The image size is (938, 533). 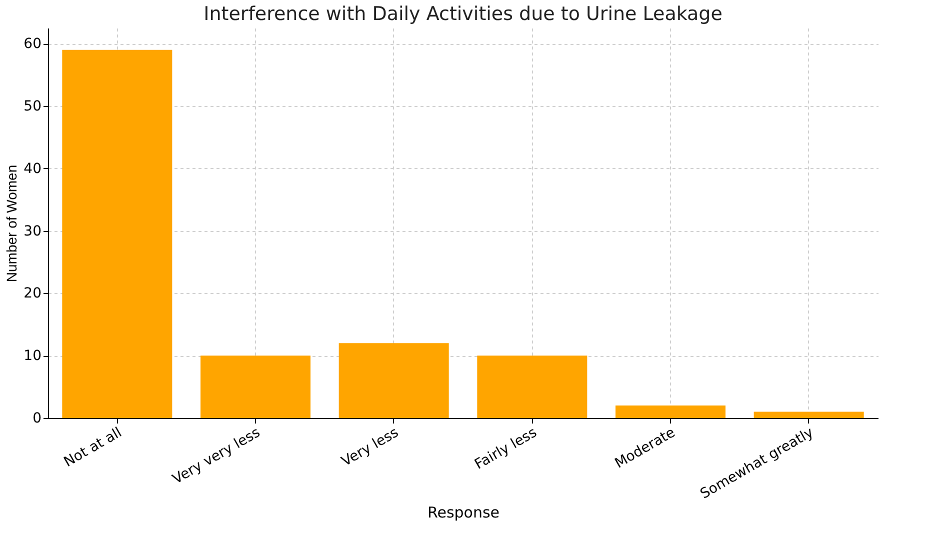 What do you see at coordinates (33, 231) in the screenshot?
I see `y-tick-label: 30` at bounding box center [33, 231].